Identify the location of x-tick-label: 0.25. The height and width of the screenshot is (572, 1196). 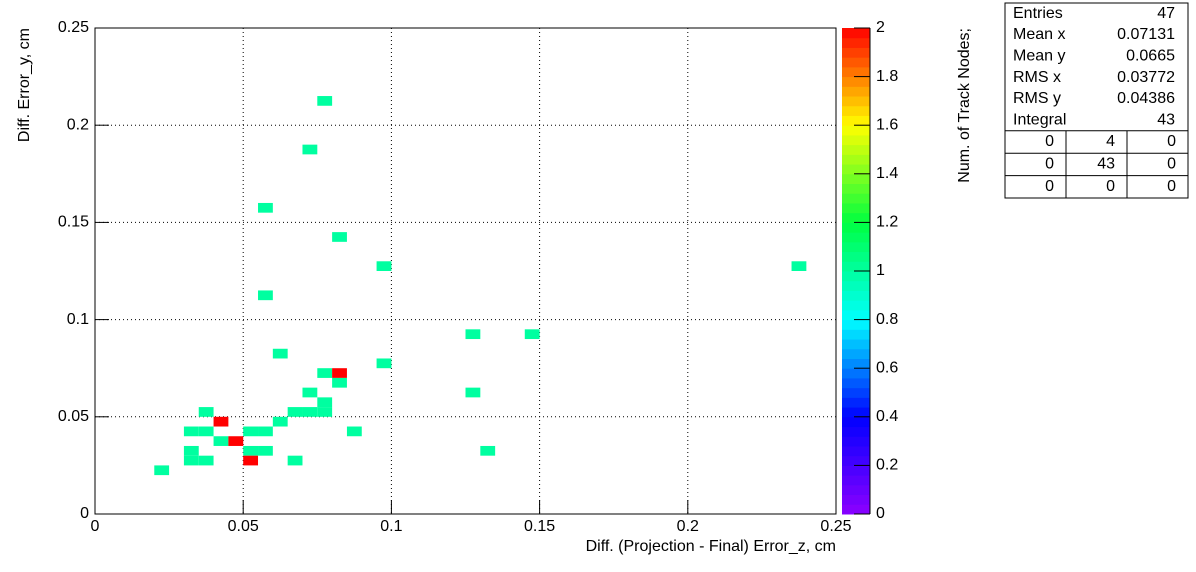
(835, 526).